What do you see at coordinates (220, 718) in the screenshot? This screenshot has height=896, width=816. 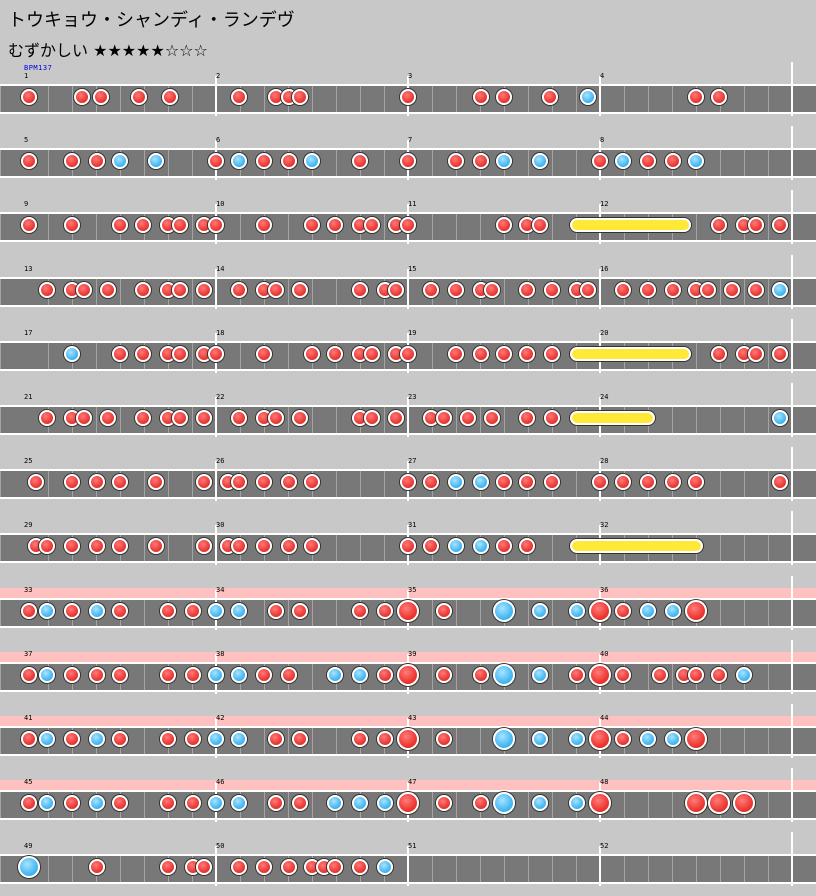 I see `measure-number: 42` at bounding box center [220, 718].